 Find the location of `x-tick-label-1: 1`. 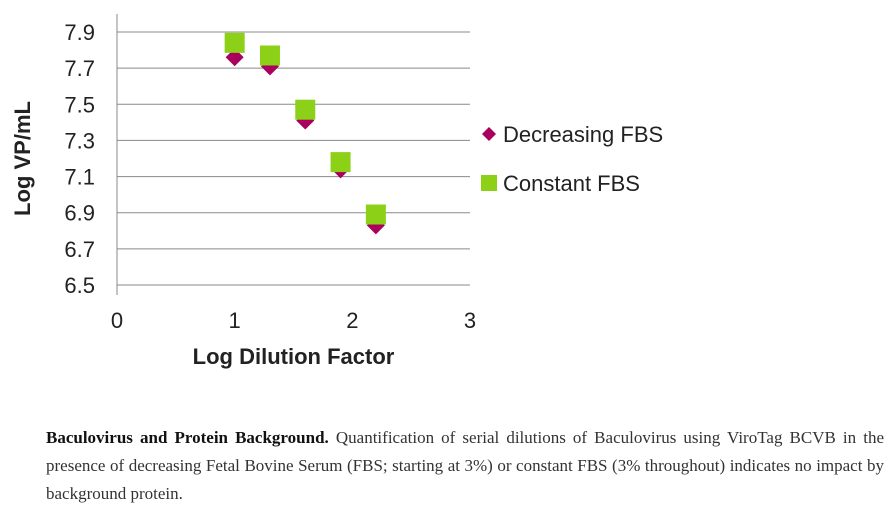

x-tick-label-1: 1 is located at coordinates (235, 320).